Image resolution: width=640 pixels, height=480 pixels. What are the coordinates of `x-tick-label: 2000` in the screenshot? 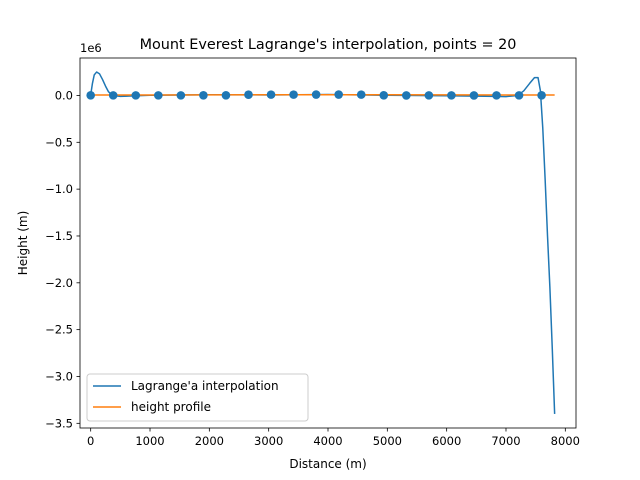 It's located at (209, 441).